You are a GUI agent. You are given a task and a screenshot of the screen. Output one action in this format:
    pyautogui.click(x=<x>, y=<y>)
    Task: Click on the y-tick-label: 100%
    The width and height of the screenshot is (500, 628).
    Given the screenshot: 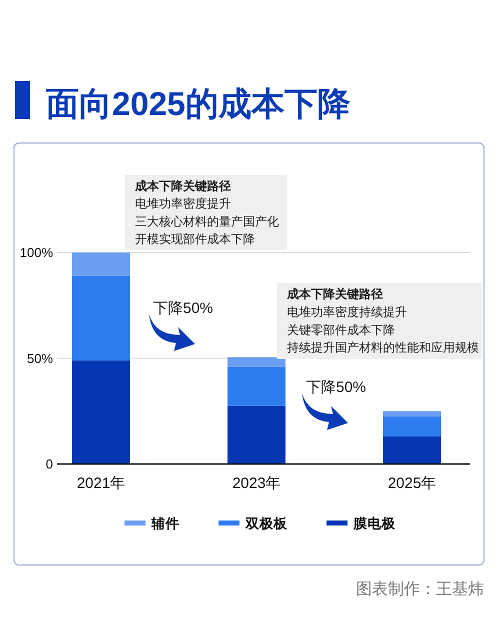 What is the action you would take?
    pyautogui.click(x=37, y=252)
    